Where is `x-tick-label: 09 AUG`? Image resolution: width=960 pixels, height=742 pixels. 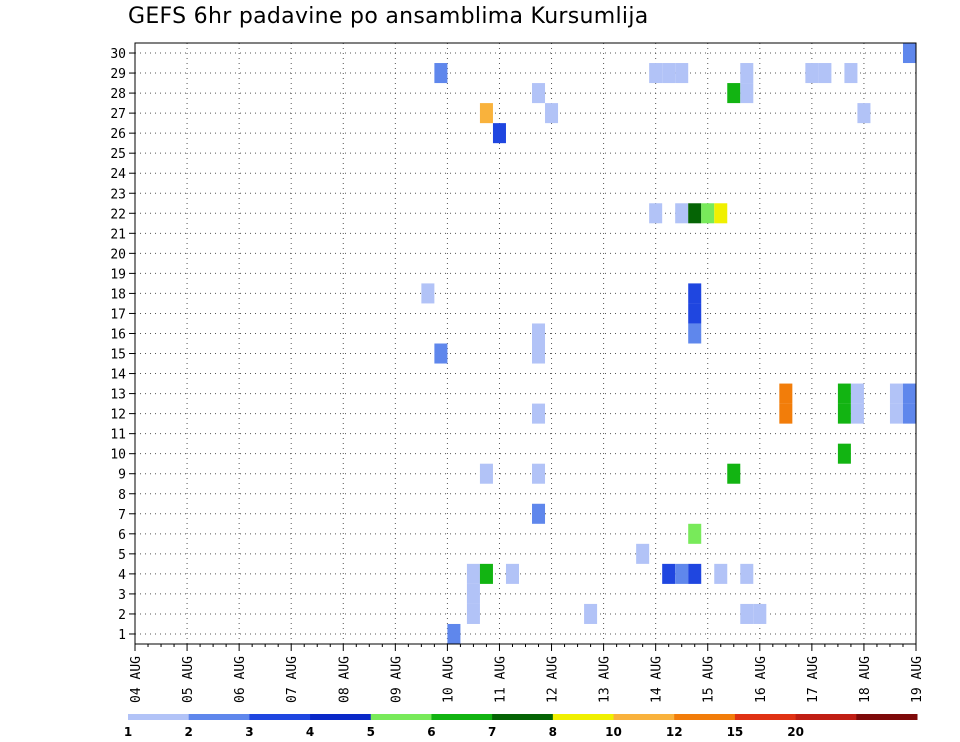 x-tick-label: 09 AUG is located at coordinates (396, 679).